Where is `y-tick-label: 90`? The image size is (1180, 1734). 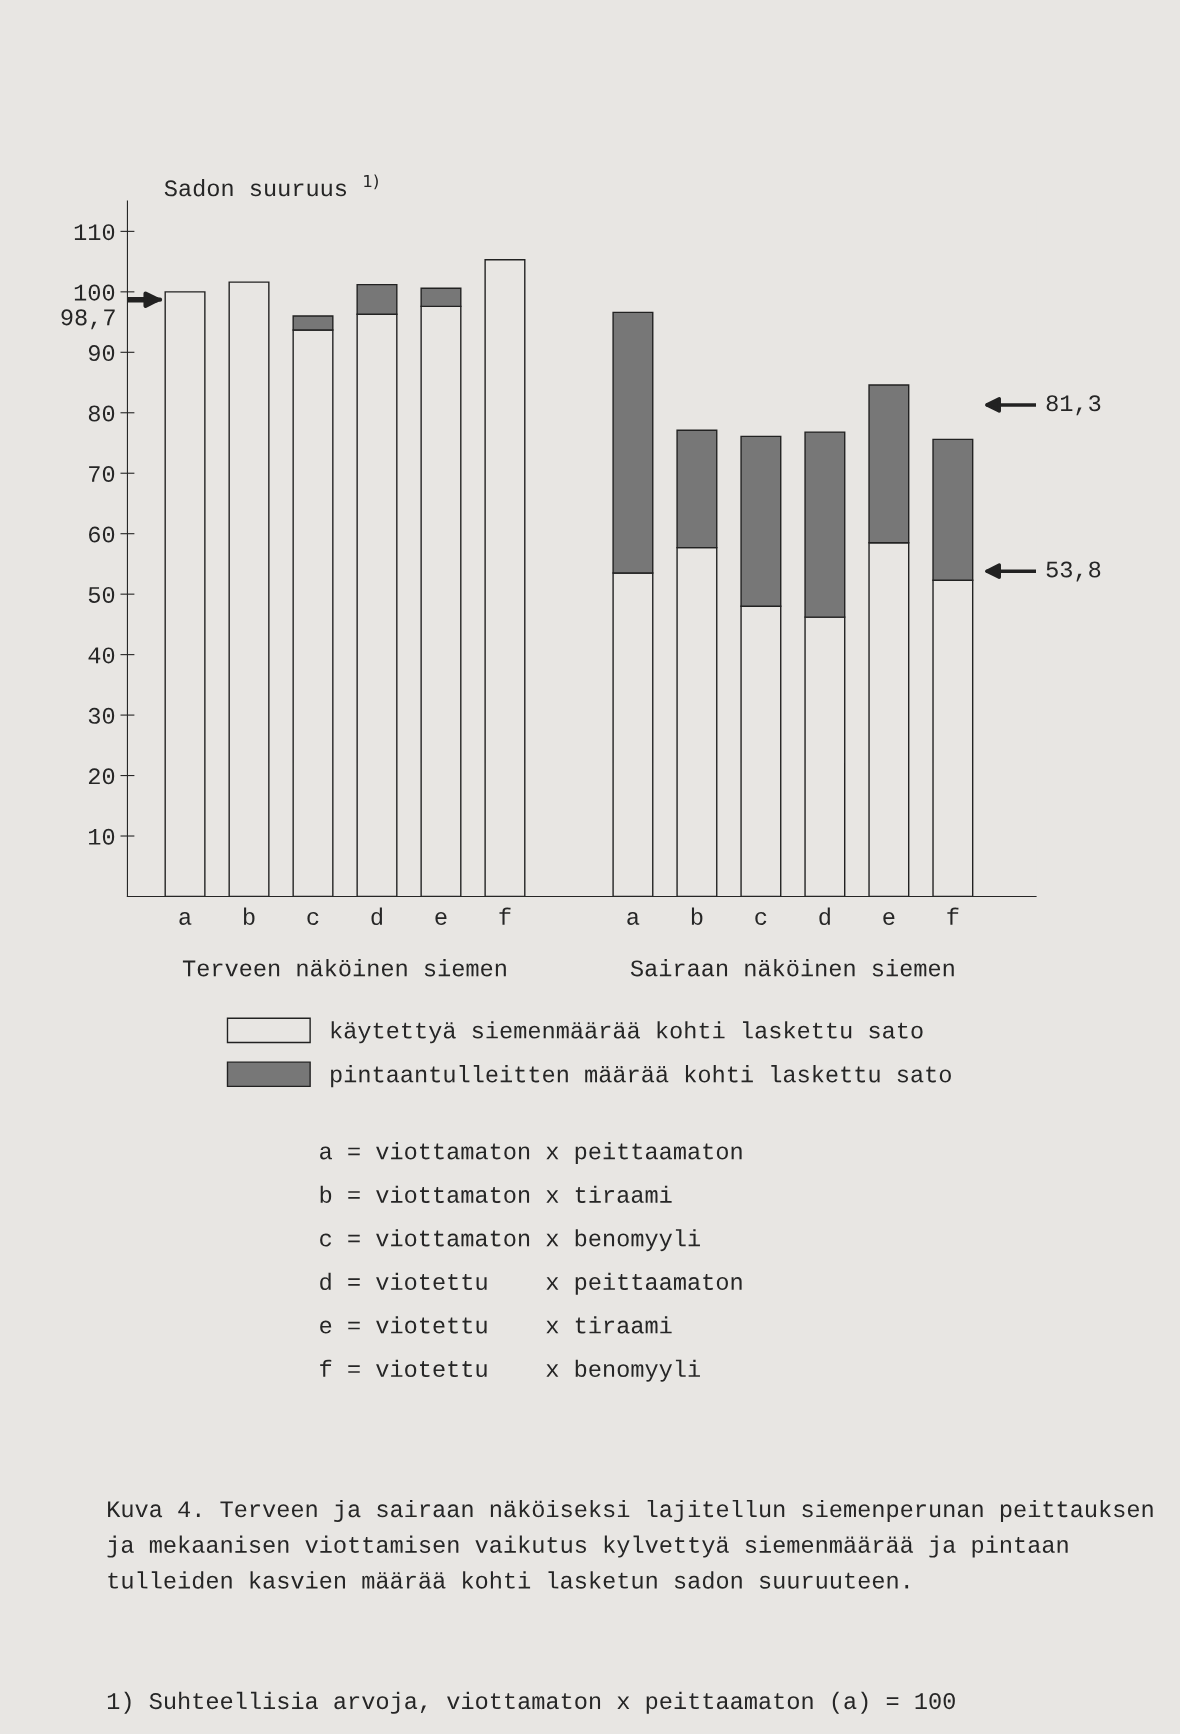 y-tick-label: 90 is located at coordinates (101, 353).